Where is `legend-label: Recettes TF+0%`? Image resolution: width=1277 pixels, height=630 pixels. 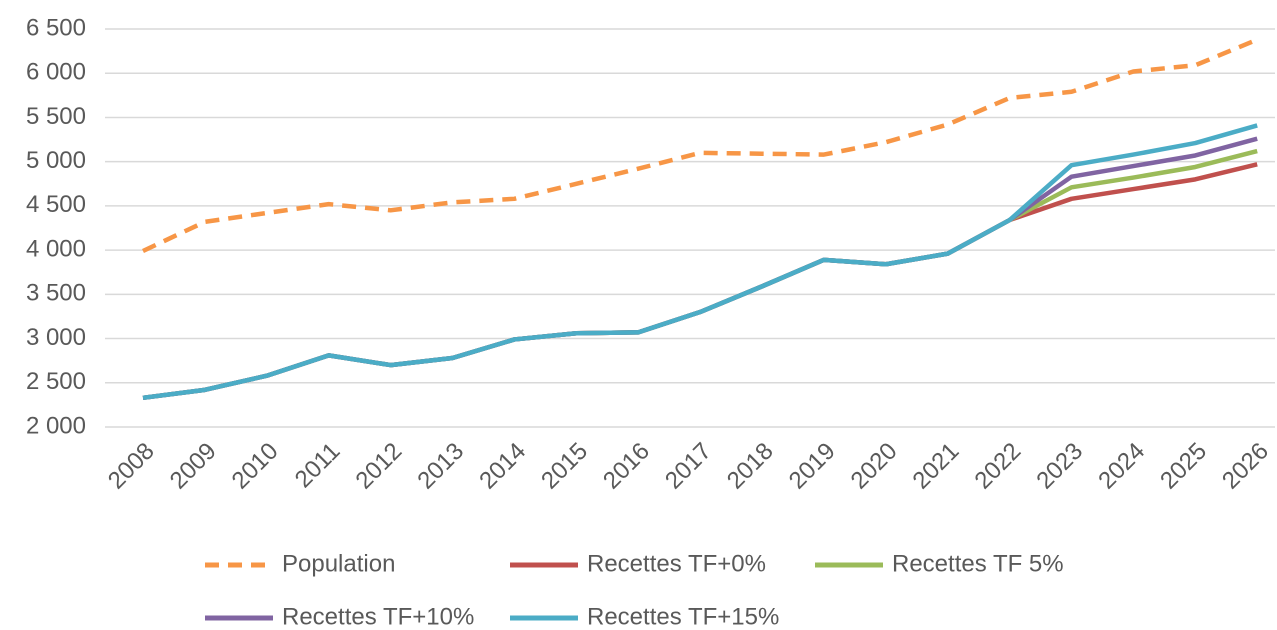 legend-label: Recettes TF+0% is located at coordinates (676, 563).